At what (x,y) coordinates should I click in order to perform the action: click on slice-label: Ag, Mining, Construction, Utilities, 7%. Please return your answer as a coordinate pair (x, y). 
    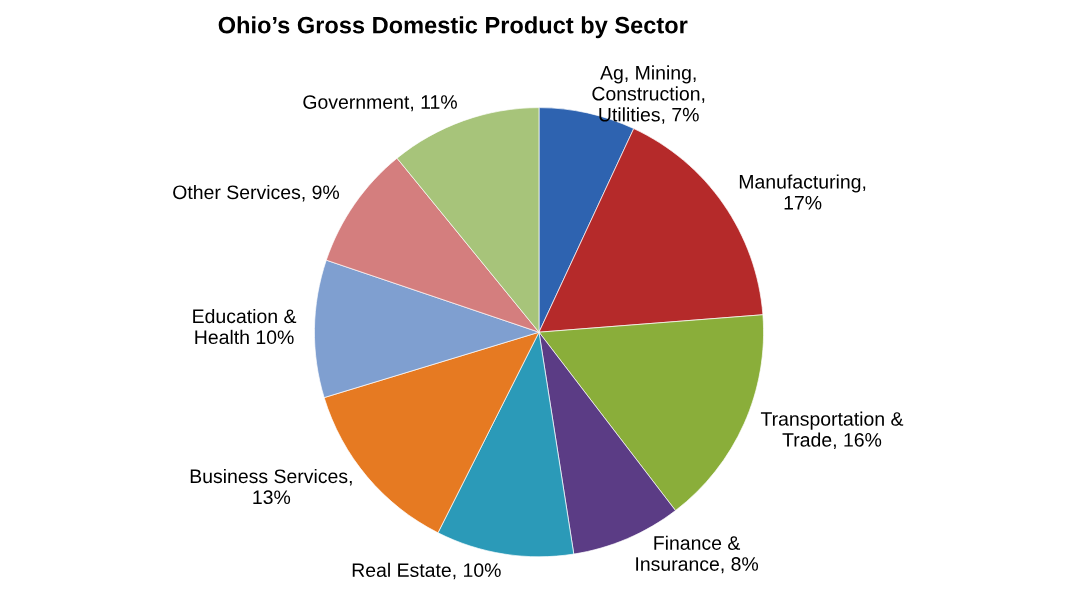
    Looking at the image, I should click on (648, 94).